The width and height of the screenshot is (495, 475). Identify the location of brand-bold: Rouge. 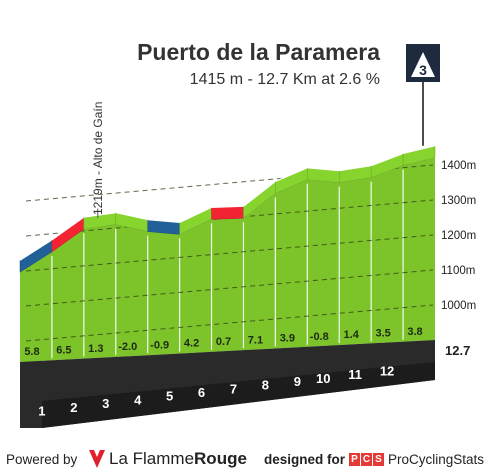
(220, 458).